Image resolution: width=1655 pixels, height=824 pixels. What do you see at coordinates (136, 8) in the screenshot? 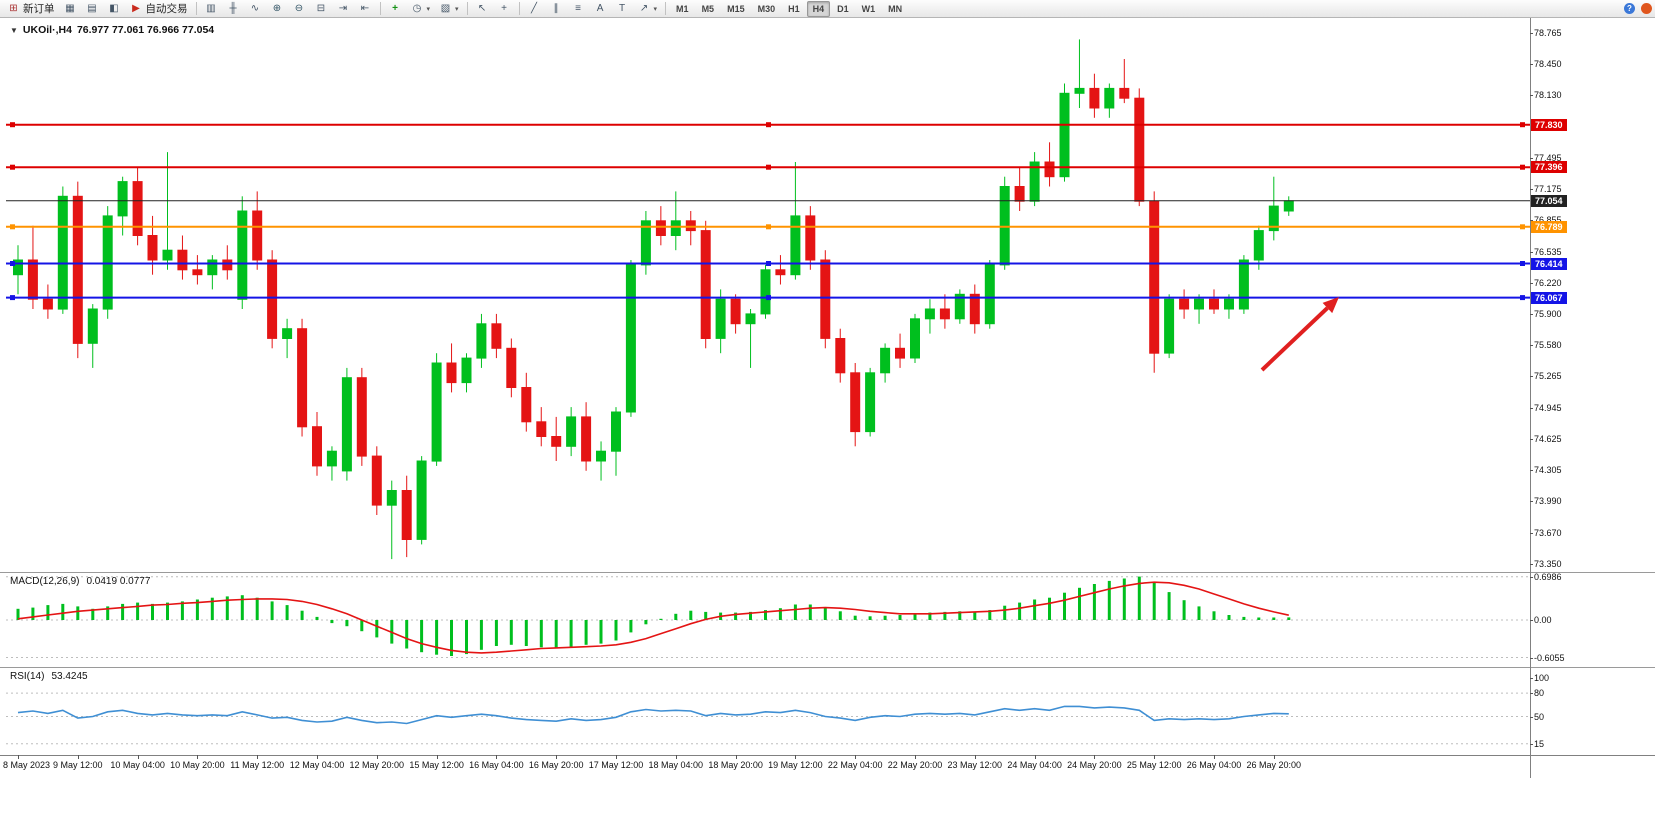
I see `autotrading-icon: ▶` at bounding box center [136, 8].